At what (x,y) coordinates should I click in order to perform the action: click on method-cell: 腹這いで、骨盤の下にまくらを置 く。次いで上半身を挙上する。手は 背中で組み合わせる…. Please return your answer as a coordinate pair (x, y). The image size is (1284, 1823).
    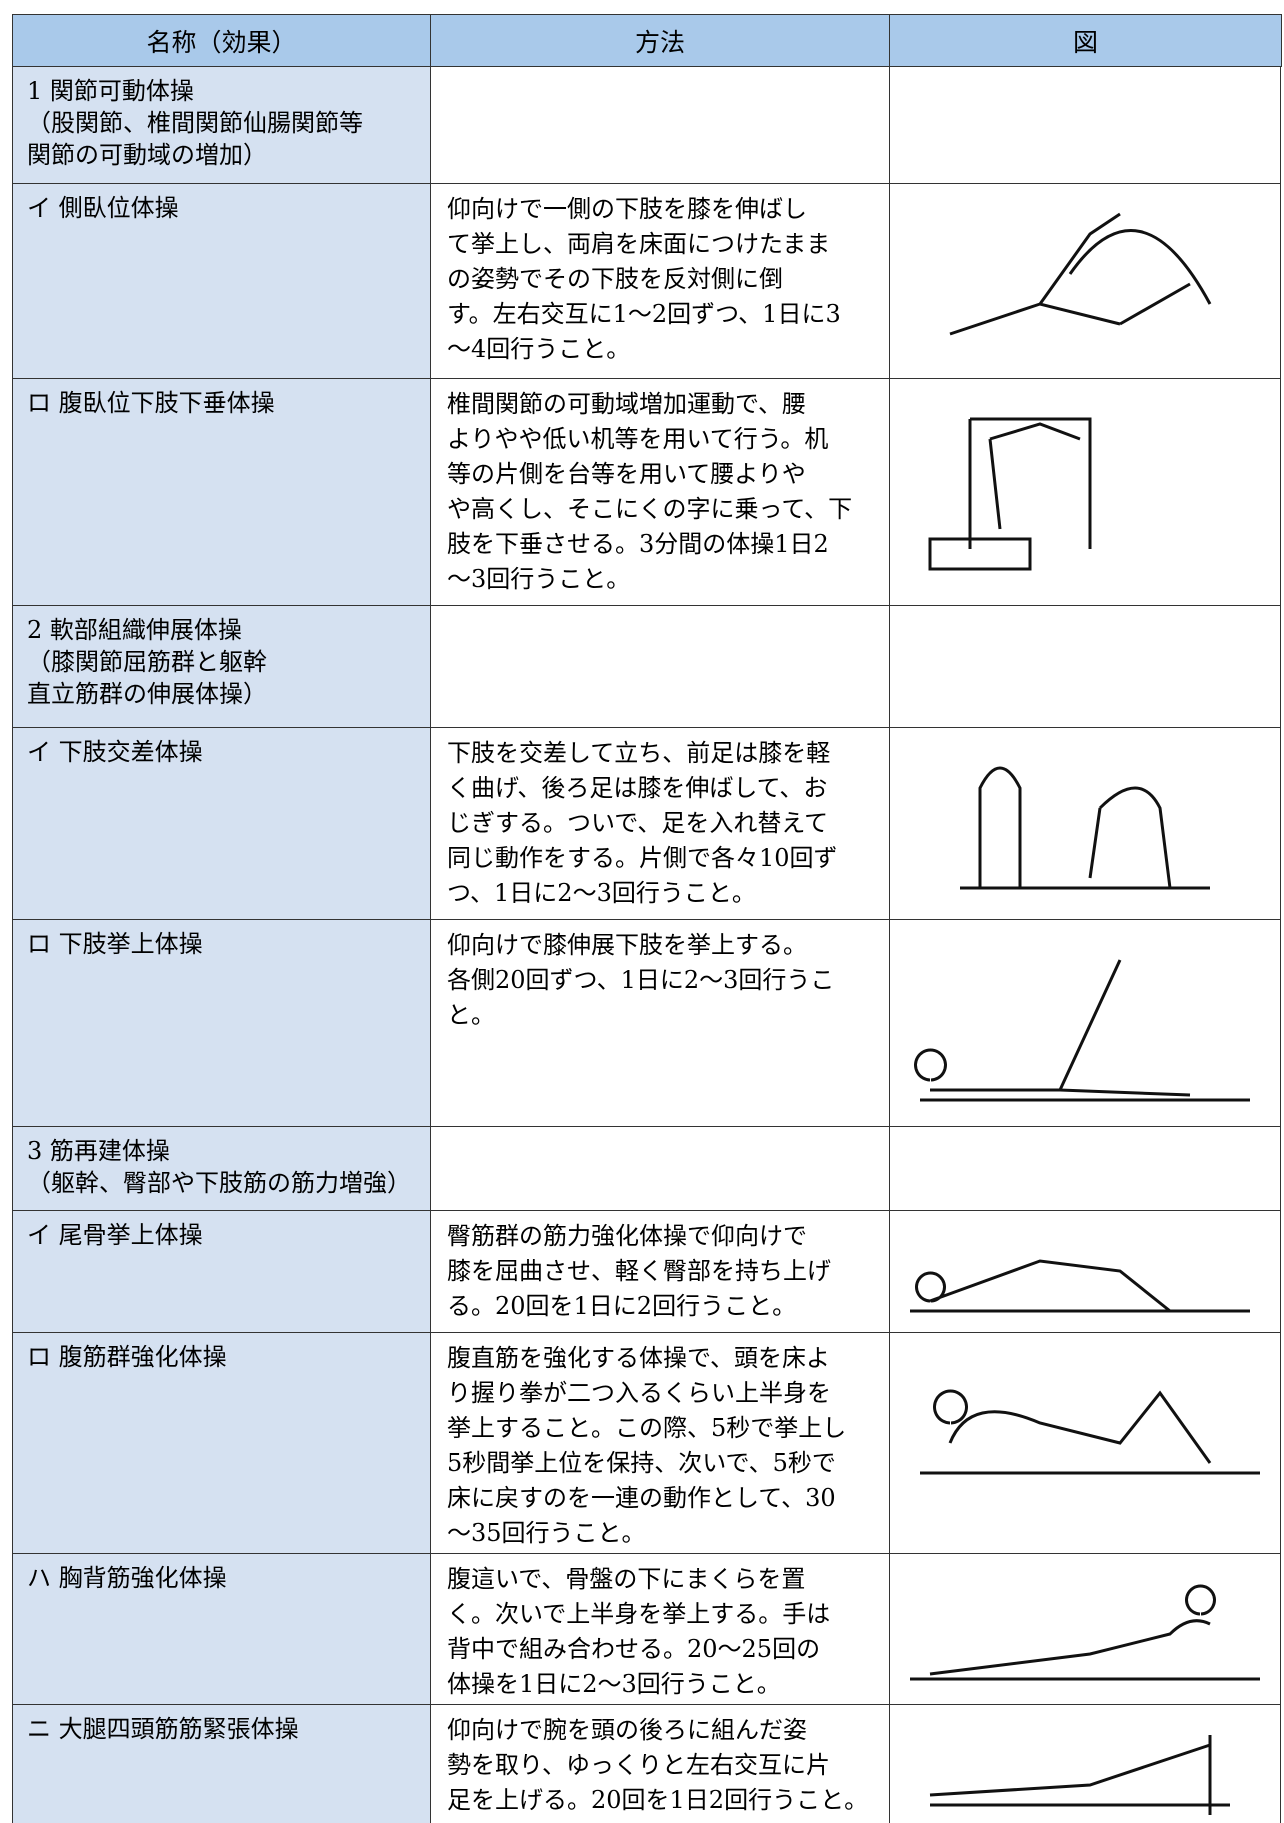
    Looking at the image, I should click on (660, 1629).